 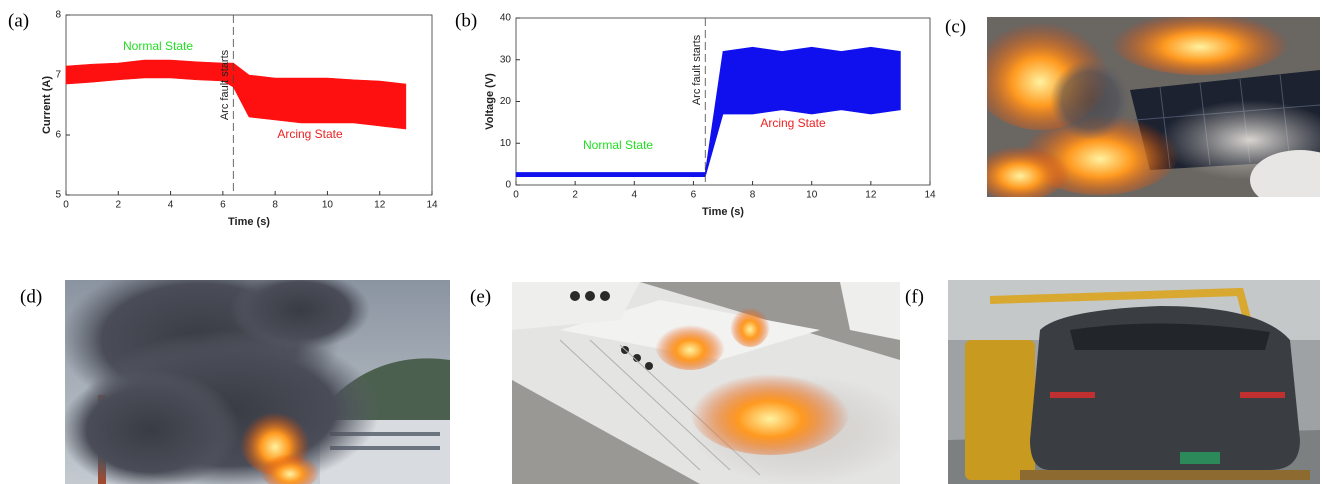 What do you see at coordinates (18, 20) in the screenshot?
I see `panel-label: (a)` at bounding box center [18, 20].